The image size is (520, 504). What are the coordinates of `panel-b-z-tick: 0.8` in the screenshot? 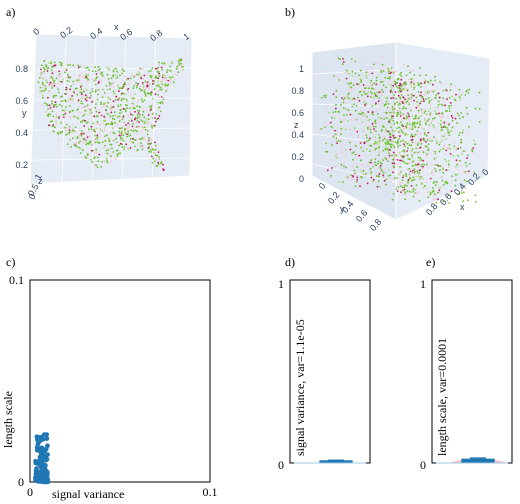 It's located at (297, 91).